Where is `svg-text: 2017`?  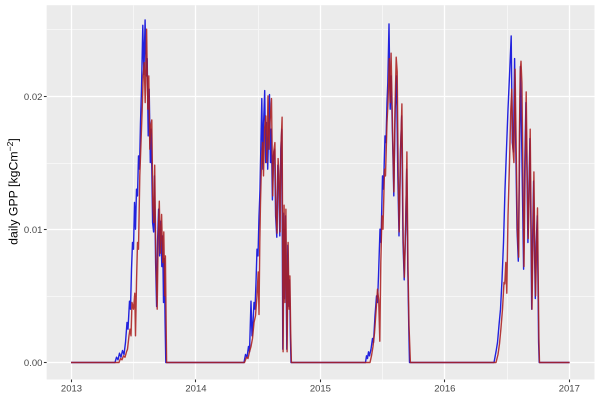
svg-text: 2017 is located at coordinates (569, 388).